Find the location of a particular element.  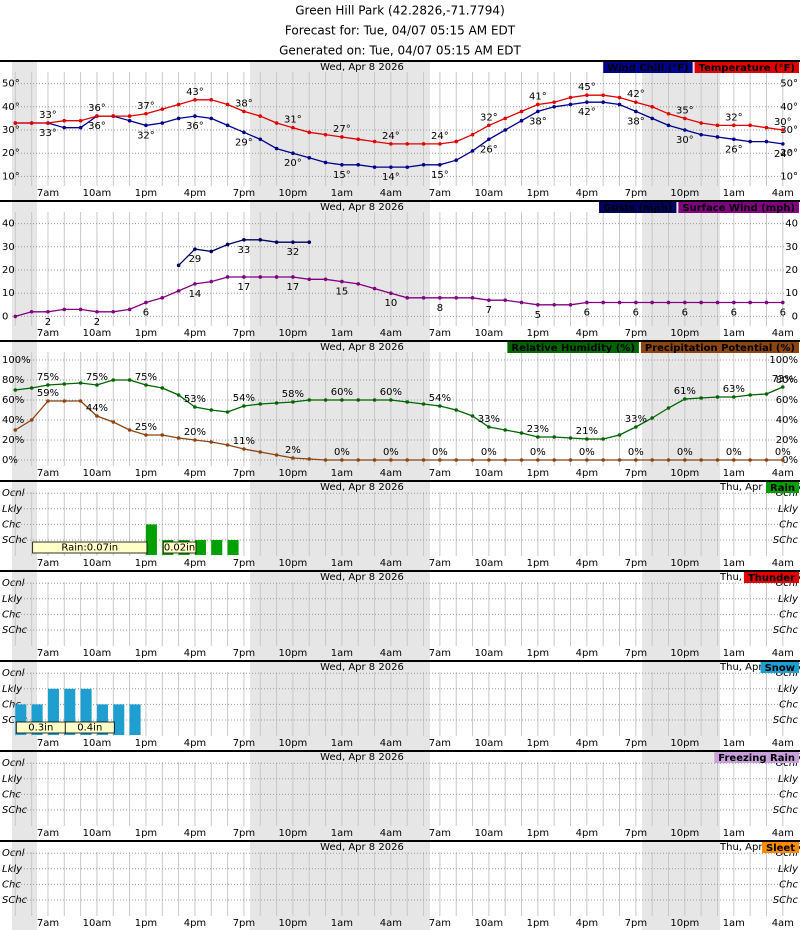

x-tick-label: 7am is located at coordinates (440, 333).